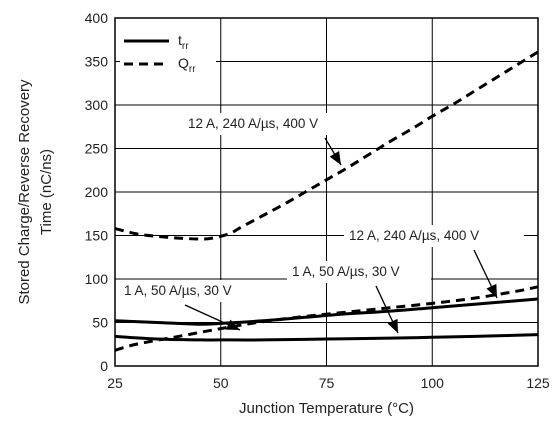 Image resolution: width=557 pixels, height=424 pixels. What do you see at coordinates (97, 192) in the screenshot?
I see `y-tick-label: 200` at bounding box center [97, 192].